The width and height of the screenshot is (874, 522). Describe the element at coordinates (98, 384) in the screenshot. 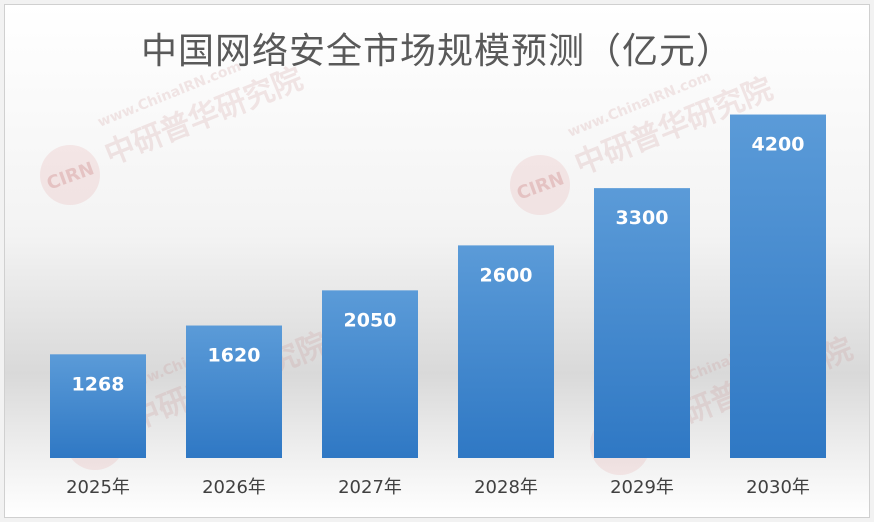

I see `data-label: 1268` at that location.